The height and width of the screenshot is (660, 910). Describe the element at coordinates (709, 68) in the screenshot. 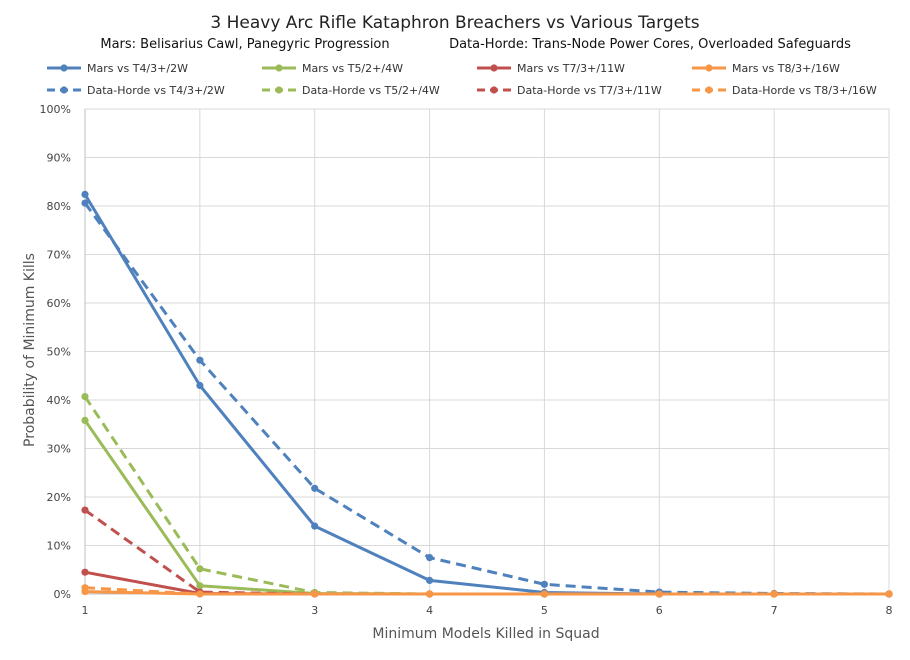

I see `legend-marker-mars-vs-t8-3-16w` at that location.